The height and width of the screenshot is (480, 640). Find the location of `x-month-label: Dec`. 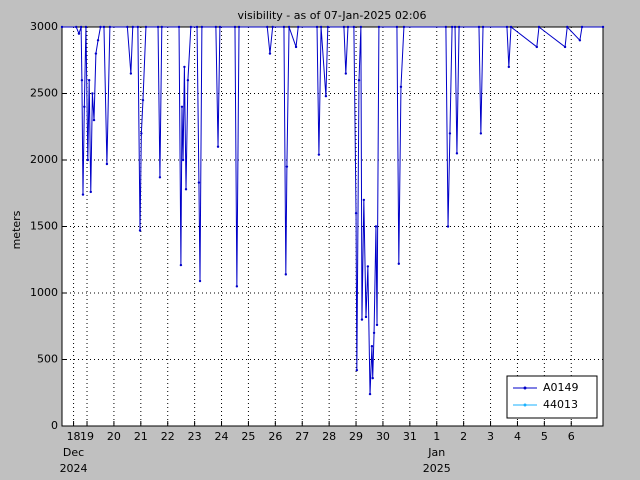

x-month-label: Dec is located at coordinates (73, 452).